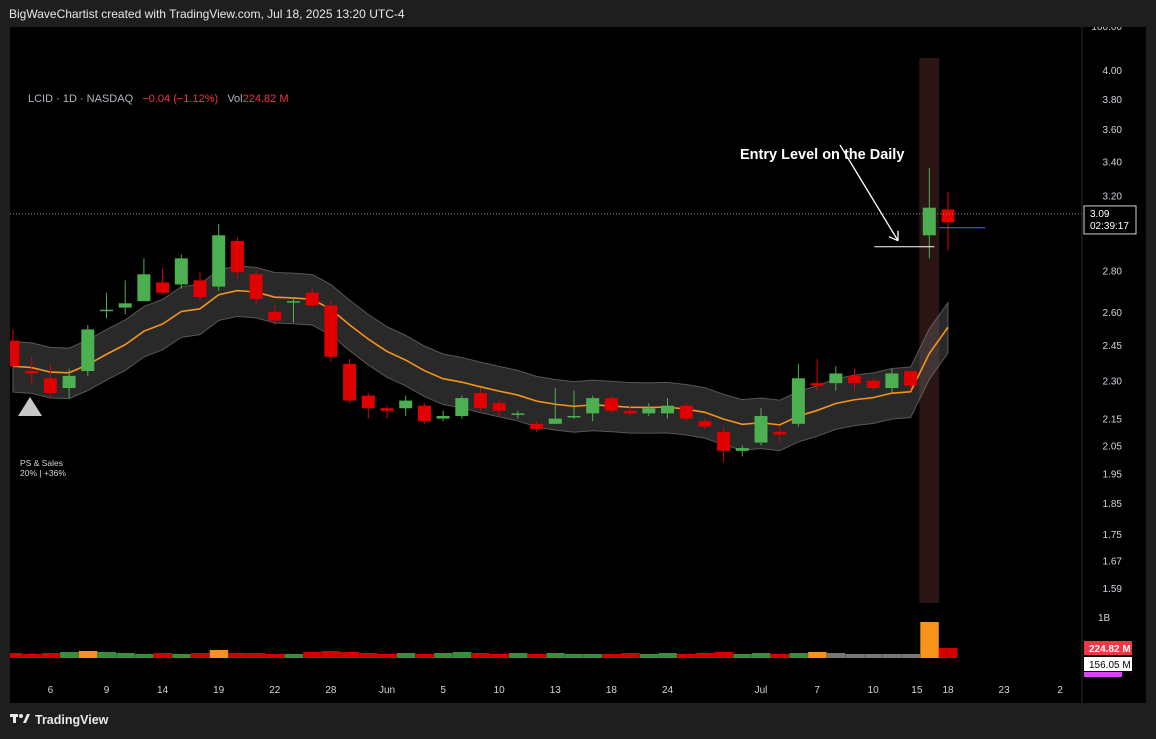  I want to click on date-tick-label: 15, so click(917, 690).